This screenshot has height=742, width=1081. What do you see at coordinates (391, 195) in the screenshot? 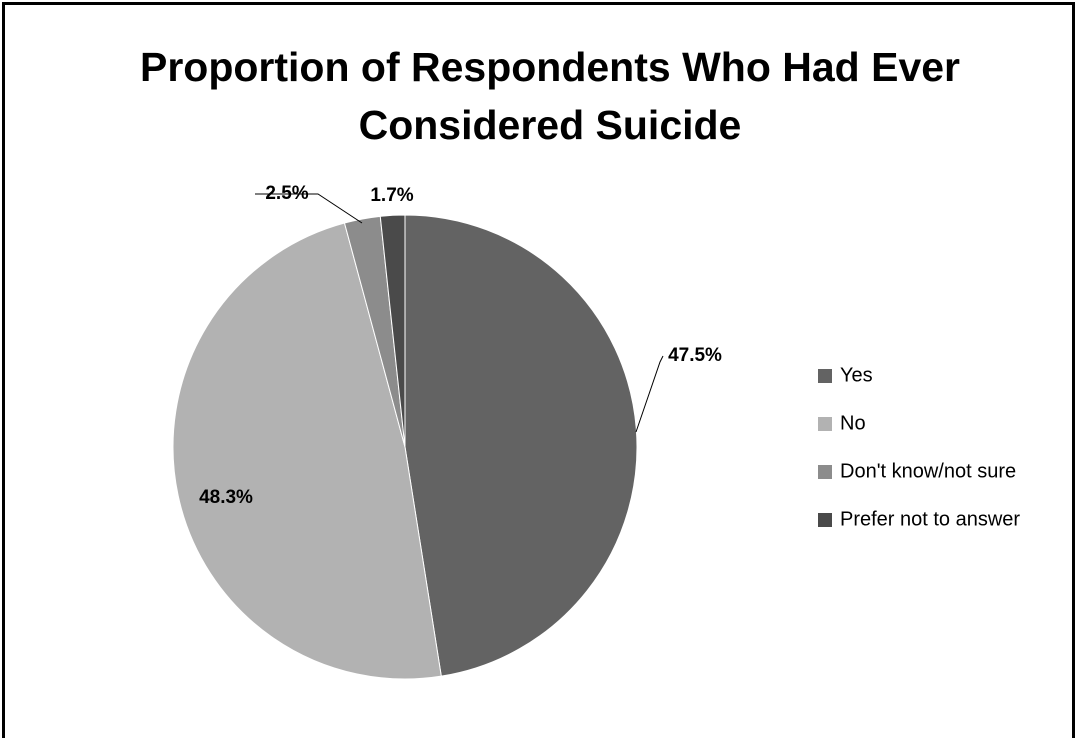
I see `data-label: 1.7%` at bounding box center [391, 195].